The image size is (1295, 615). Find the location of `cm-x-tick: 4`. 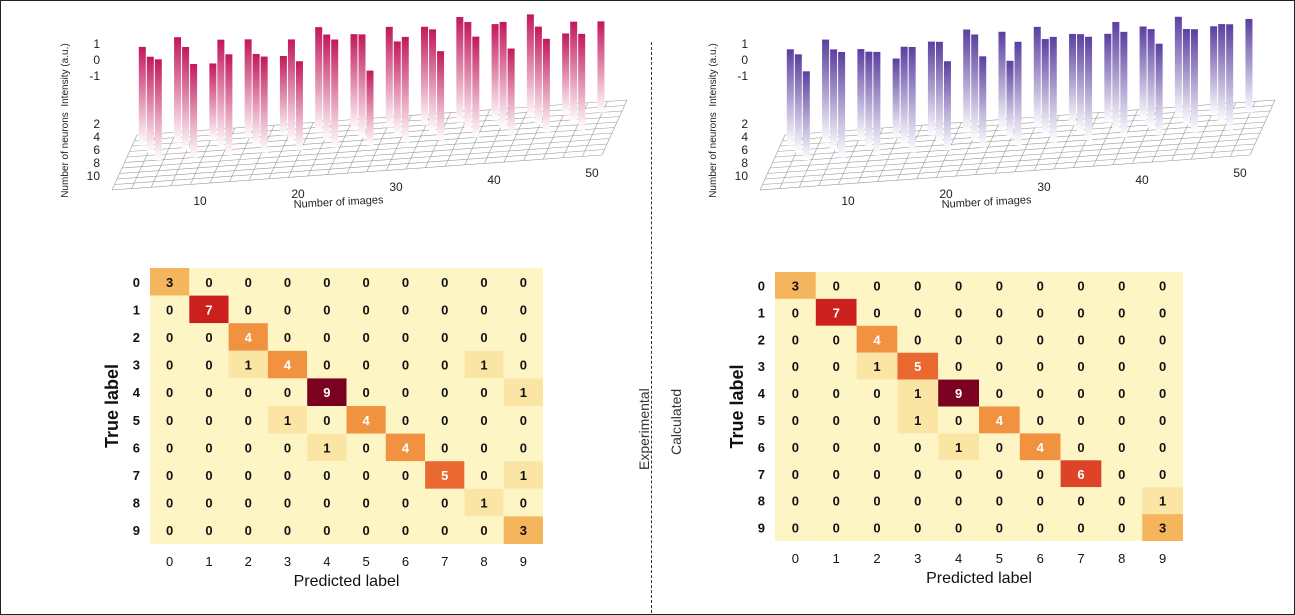

cm-x-tick: 4 is located at coordinates (326, 561).